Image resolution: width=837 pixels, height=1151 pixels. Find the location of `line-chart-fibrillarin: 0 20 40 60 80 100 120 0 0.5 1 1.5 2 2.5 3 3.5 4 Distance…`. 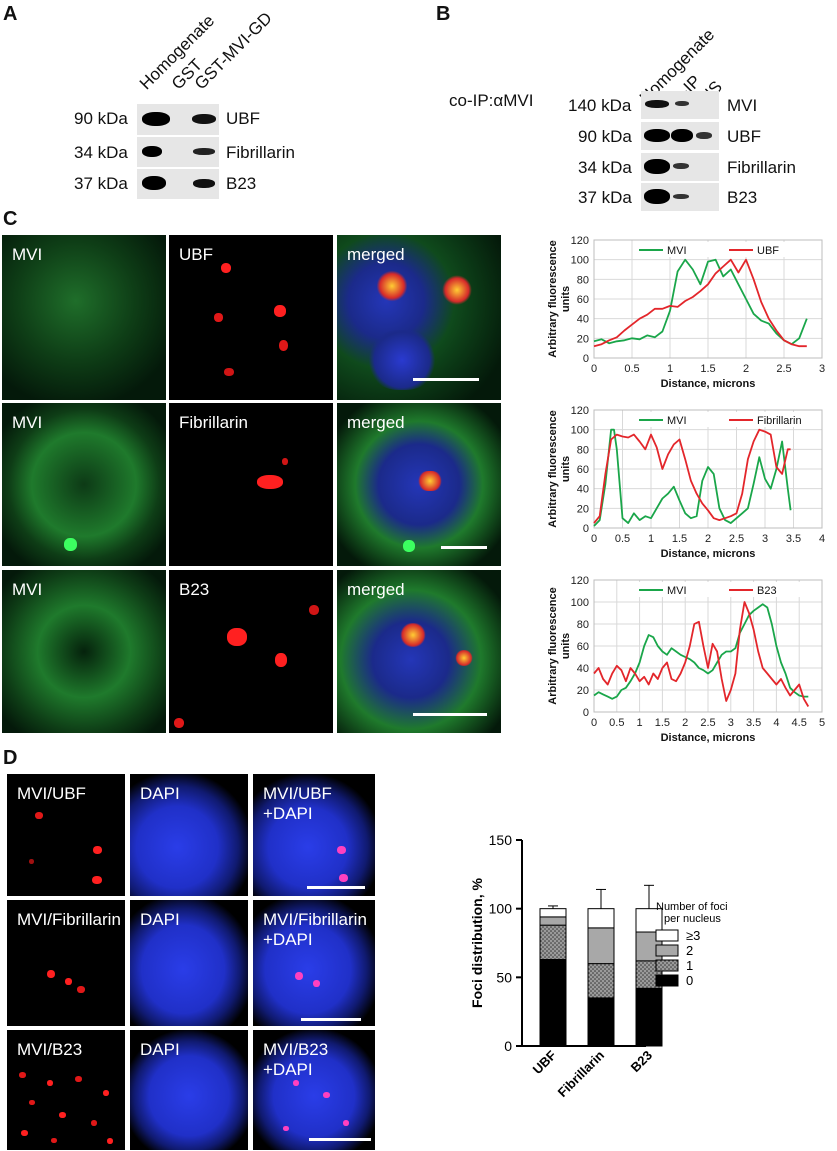

line-chart-fibrillarin: 0 20 40 60 80 100 120 0 0.5 1 1.5 2 2.5 3 3.5 4 Distance… is located at coordinates (686, 482).